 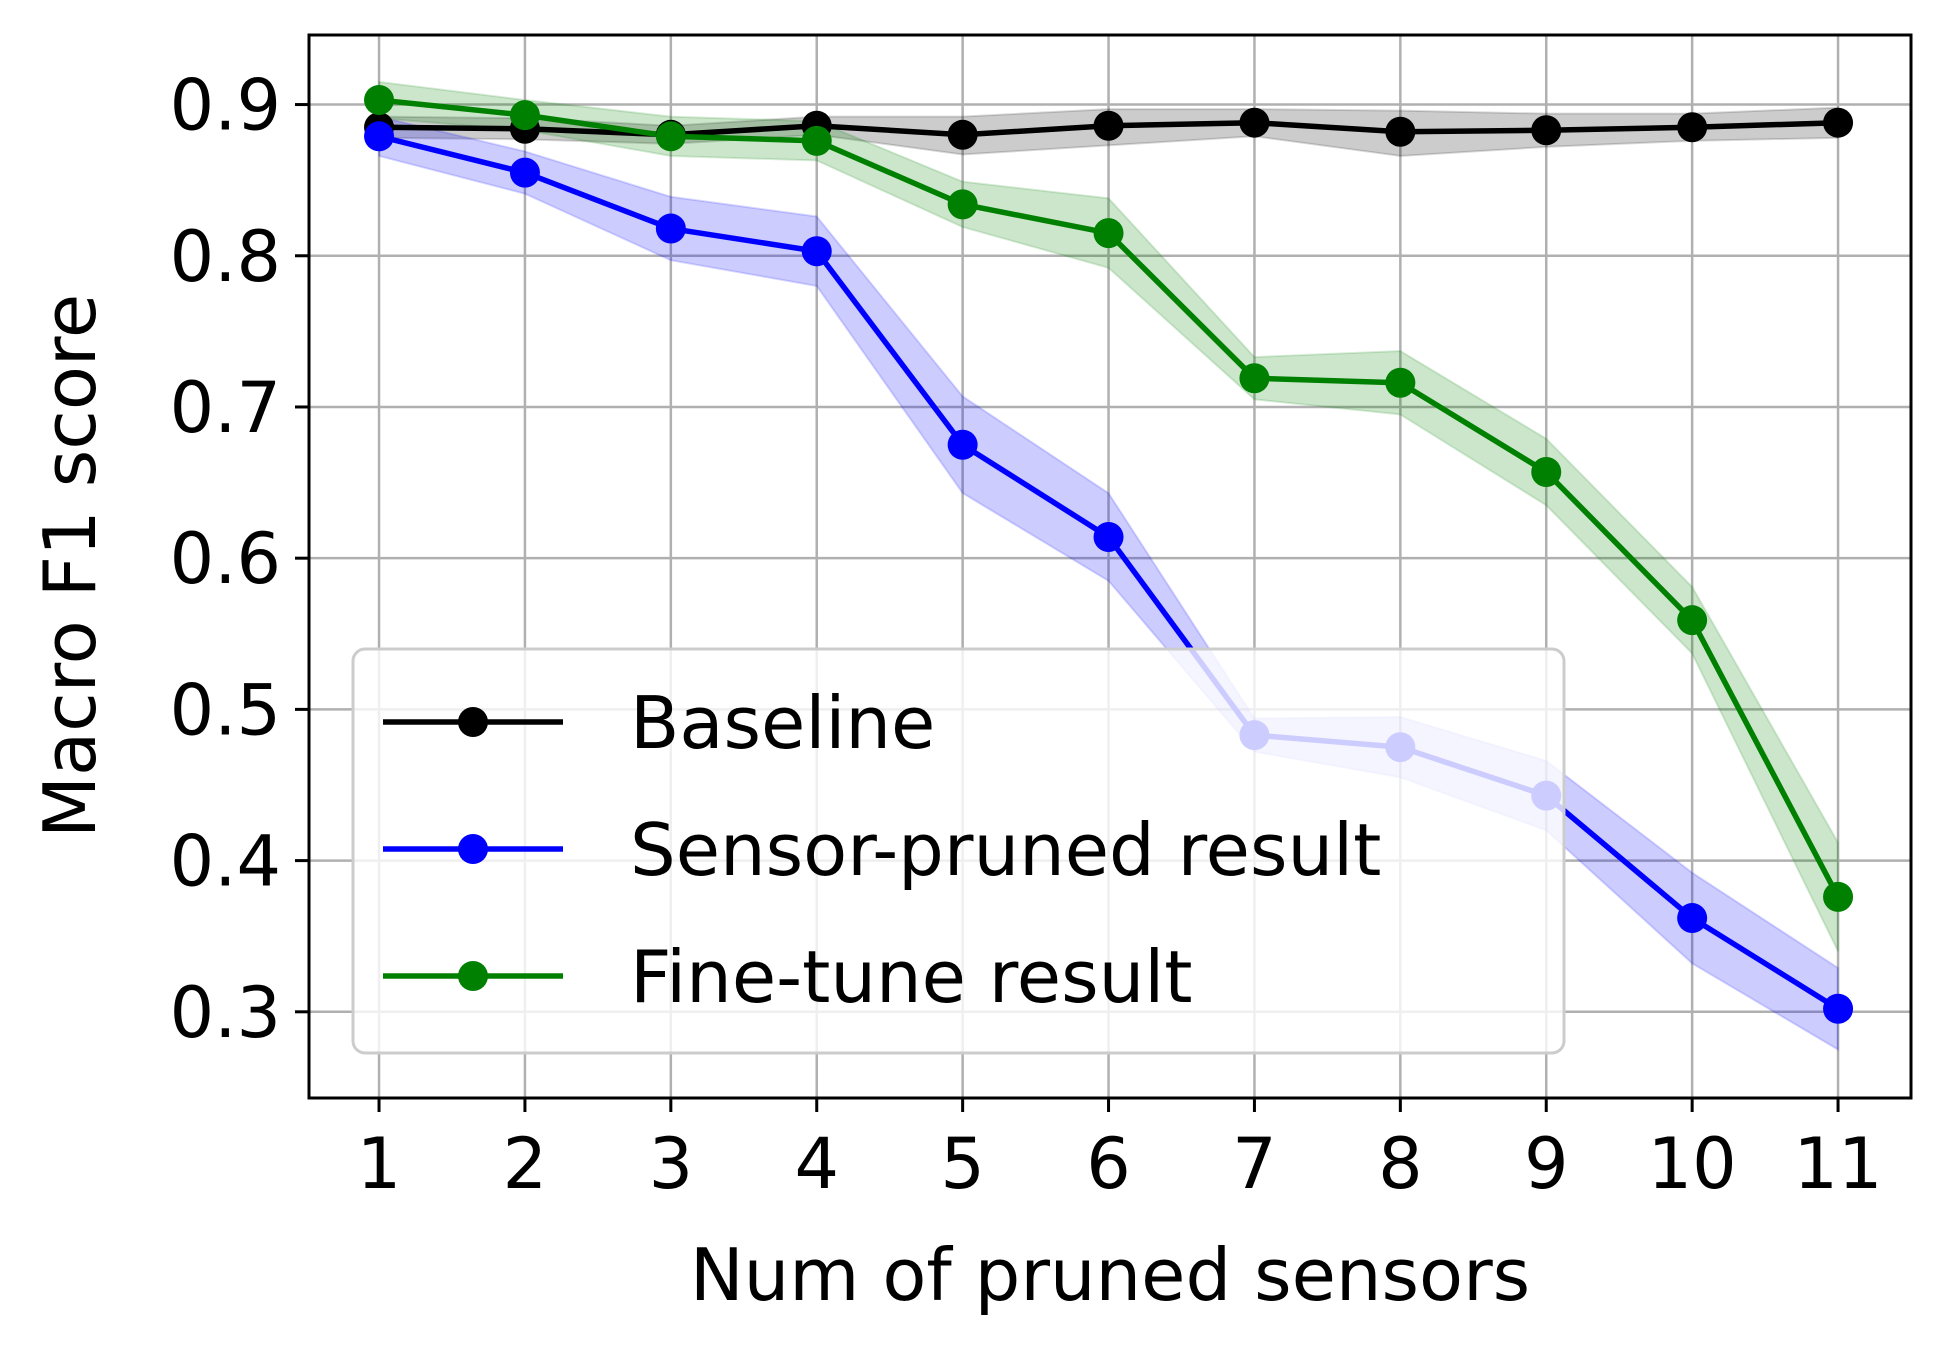 What do you see at coordinates (225, 1013) in the screenshot?
I see `y-tick-label: 0.3` at bounding box center [225, 1013].